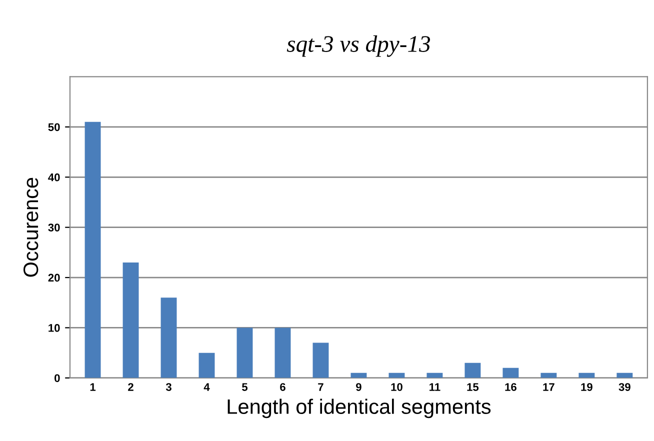  I want to click on y-tick-label: 10, so click(54, 328).